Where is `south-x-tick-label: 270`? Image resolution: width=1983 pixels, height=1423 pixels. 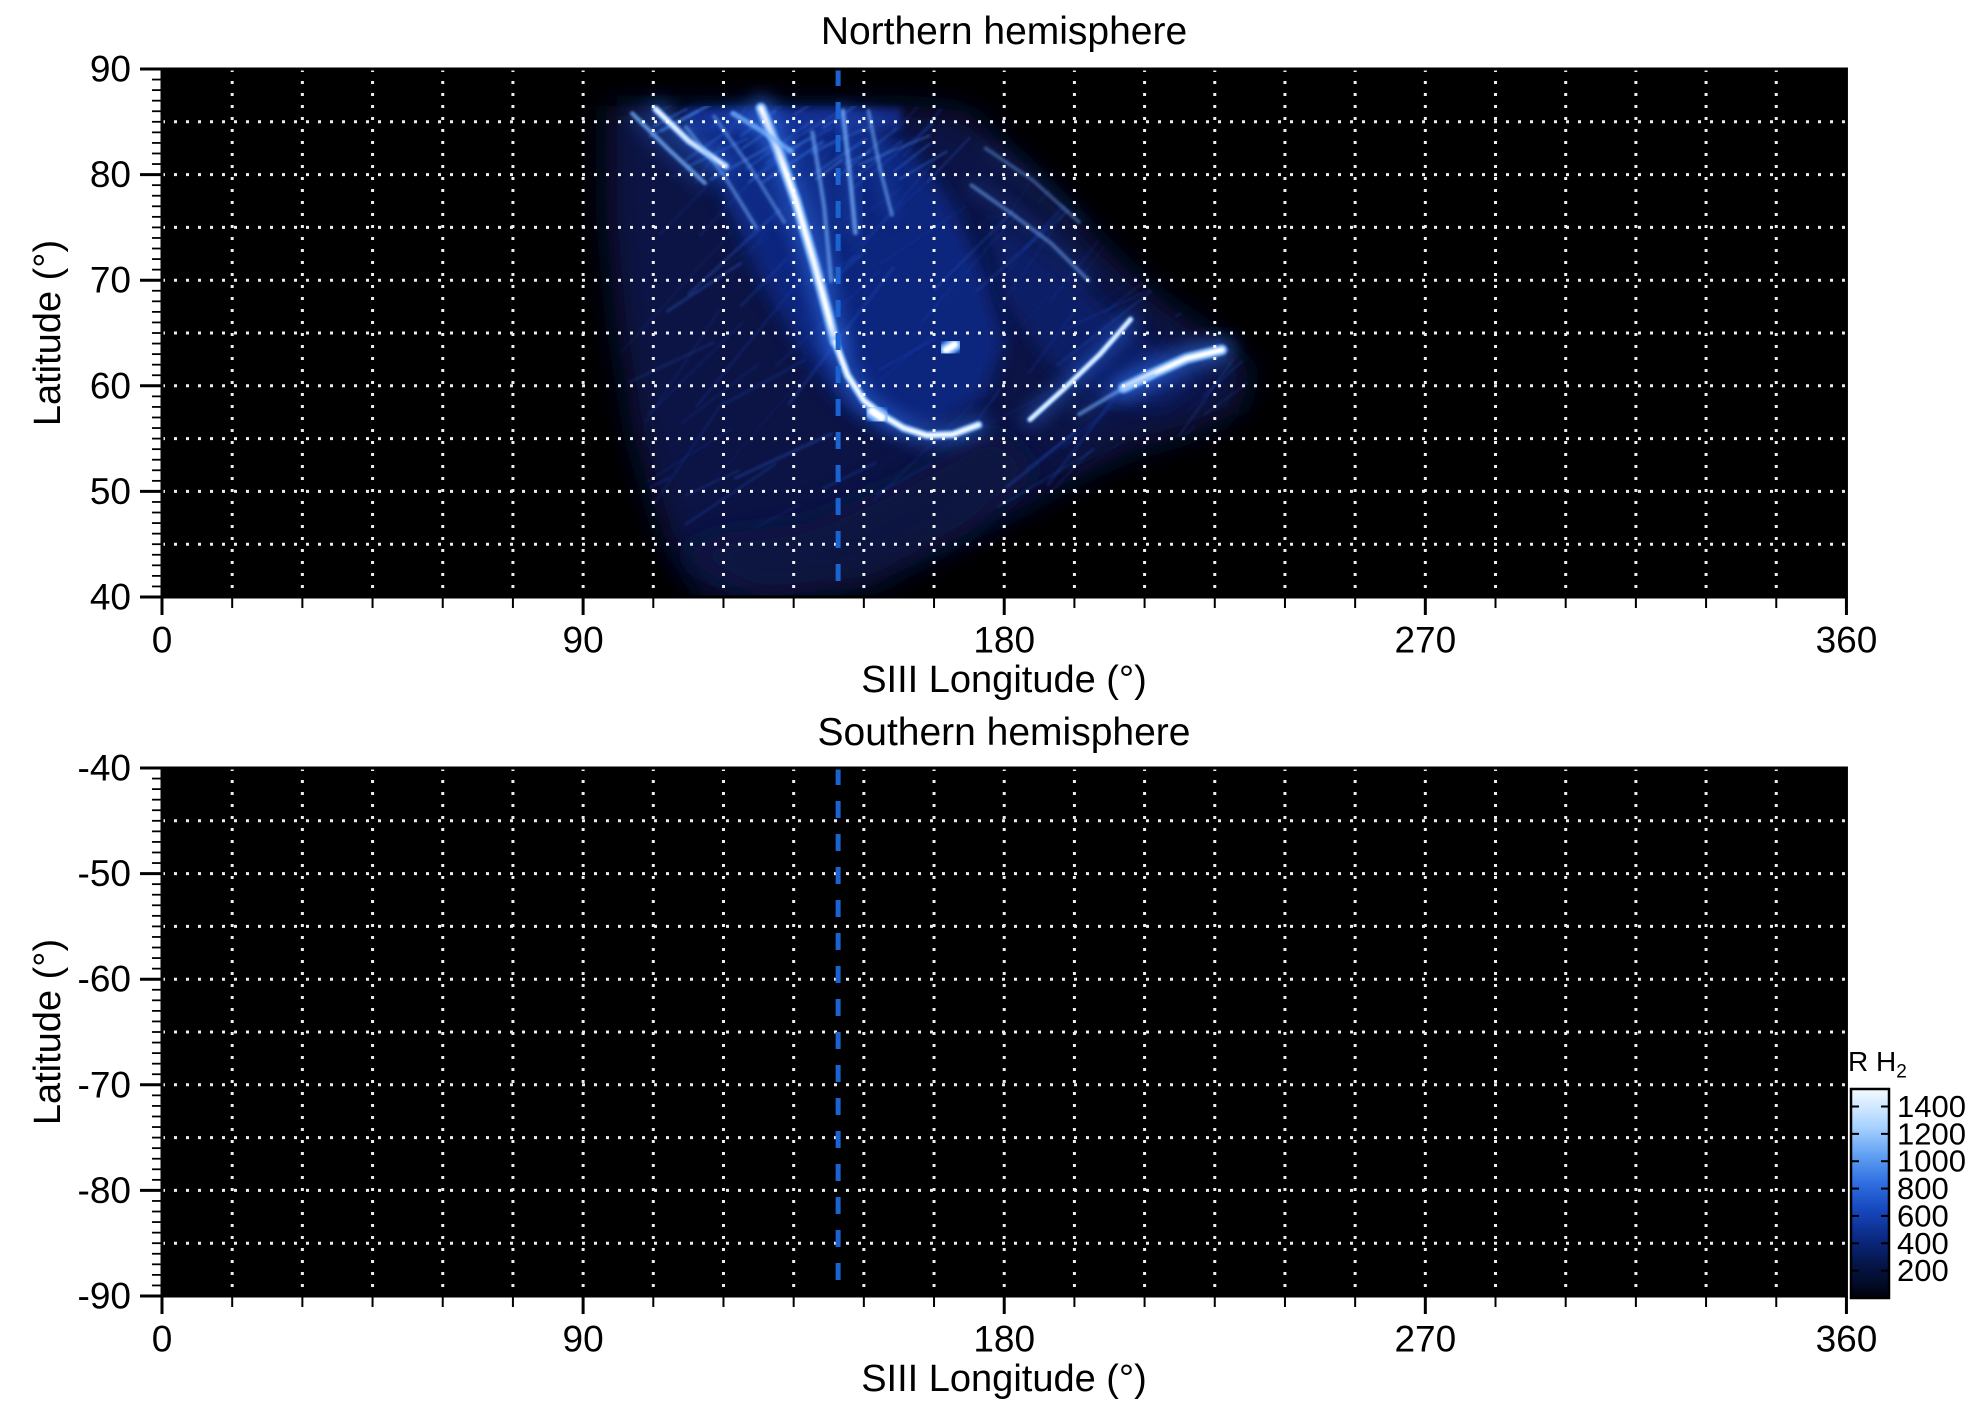
south-x-tick-label: 270 is located at coordinates (1425, 1339).